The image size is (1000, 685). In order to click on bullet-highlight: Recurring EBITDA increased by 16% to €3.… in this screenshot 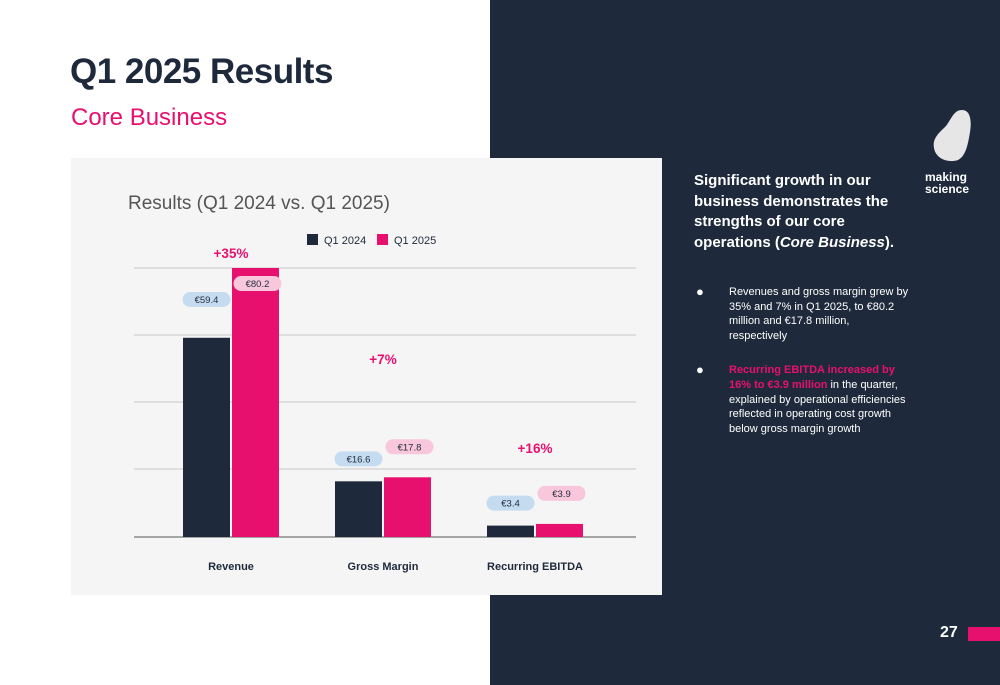, I will do `click(812, 377)`.